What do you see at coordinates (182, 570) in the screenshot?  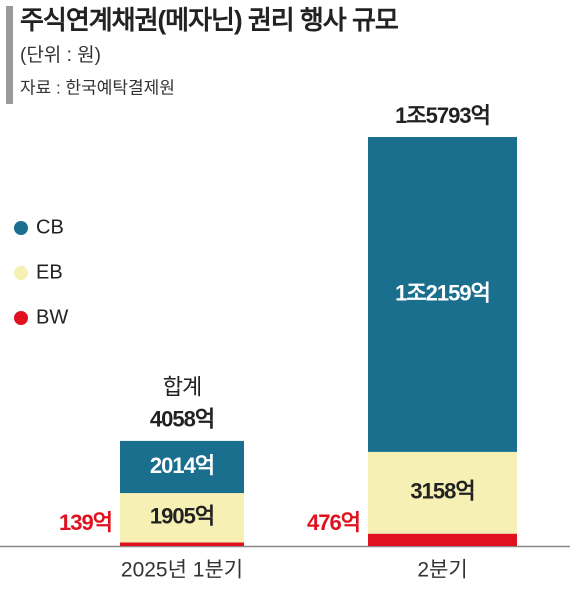 I see `x-tick-label: 2025년 1분기` at bounding box center [182, 570].